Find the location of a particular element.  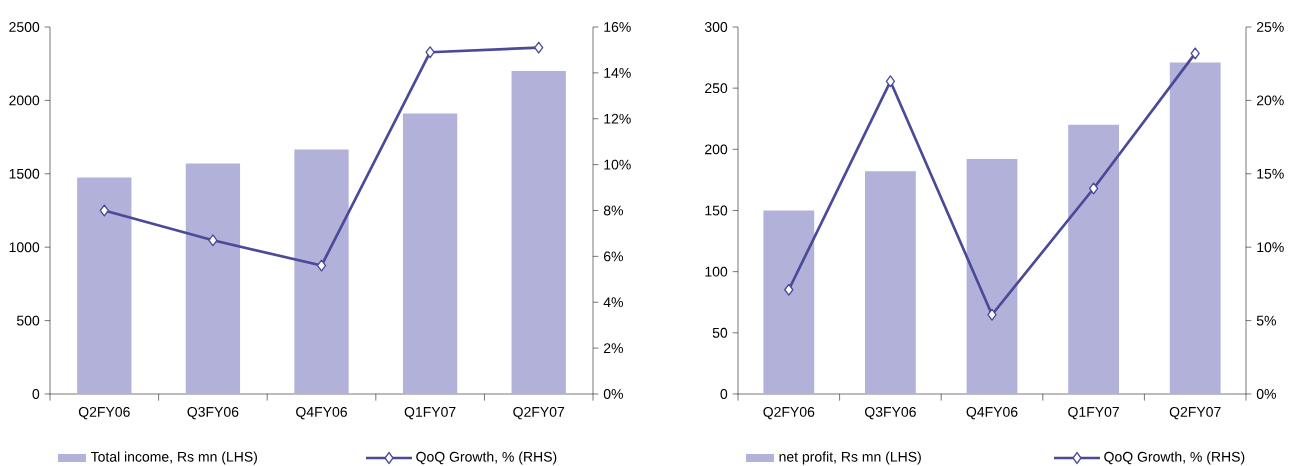

y-tick-label: 2000 is located at coordinates (24, 100).